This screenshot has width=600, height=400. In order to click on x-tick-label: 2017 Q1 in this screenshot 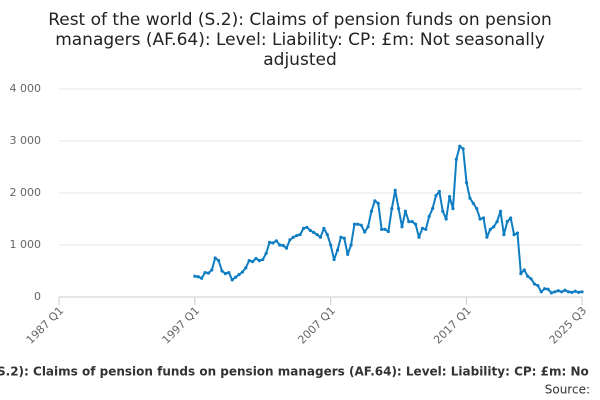, I will do `click(452, 325)`.